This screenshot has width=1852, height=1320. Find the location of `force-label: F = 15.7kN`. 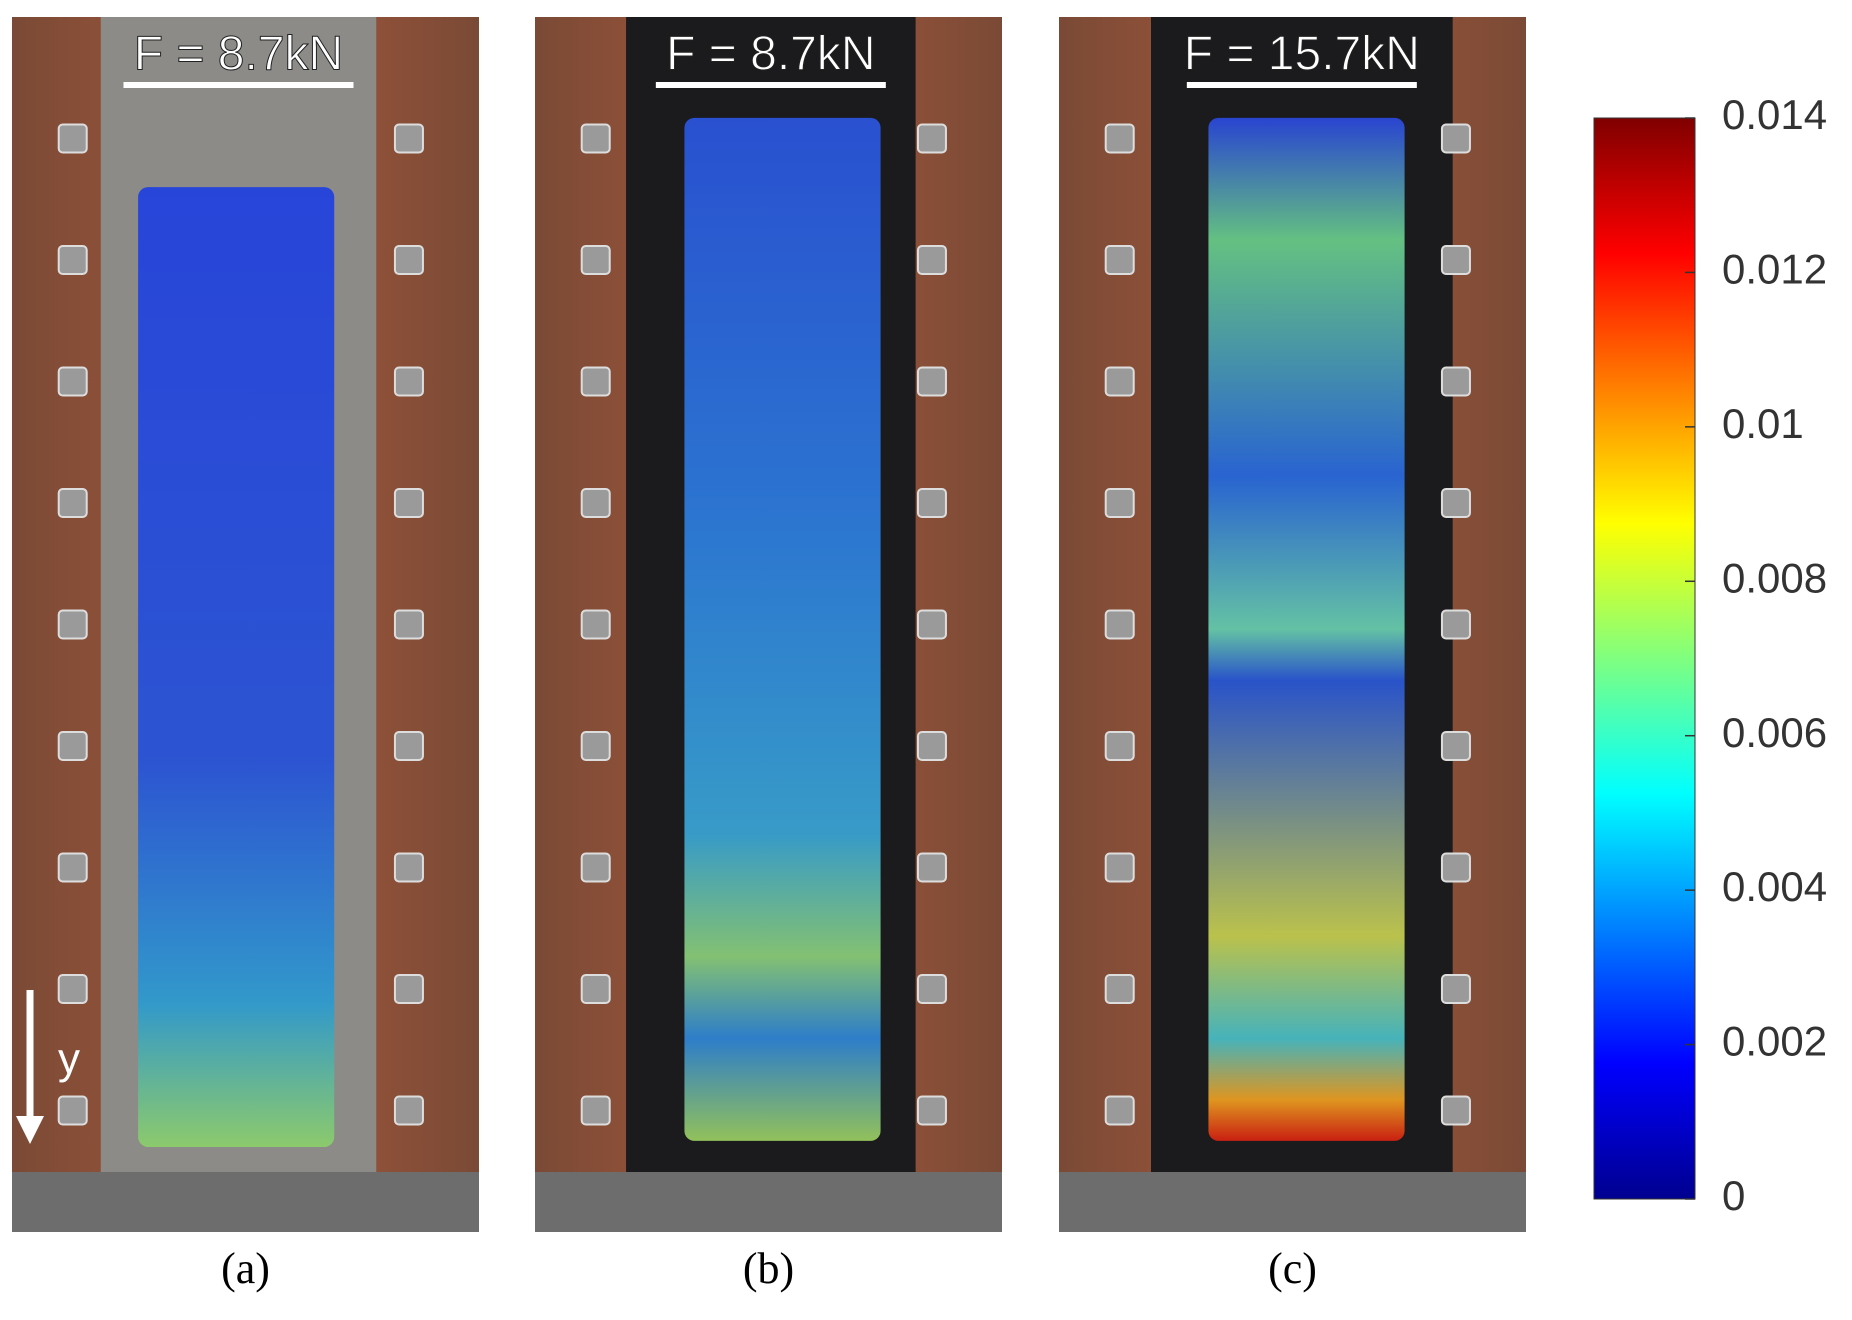

force-label: F = 15.7kN is located at coordinates (1302, 54).